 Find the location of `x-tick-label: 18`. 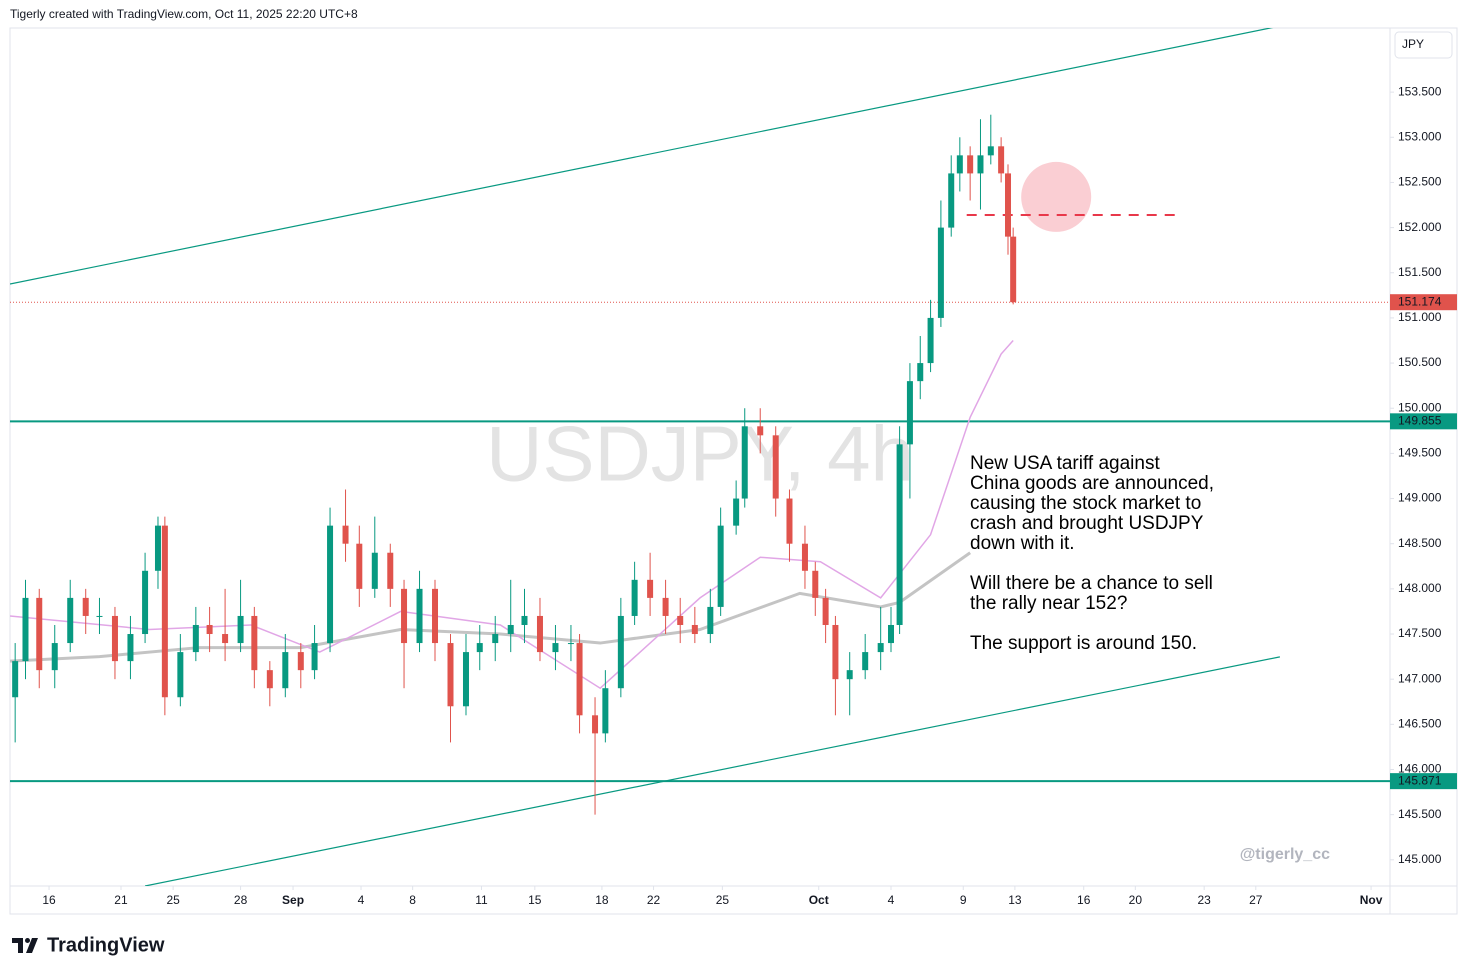

x-tick-label: 18 is located at coordinates (602, 900).